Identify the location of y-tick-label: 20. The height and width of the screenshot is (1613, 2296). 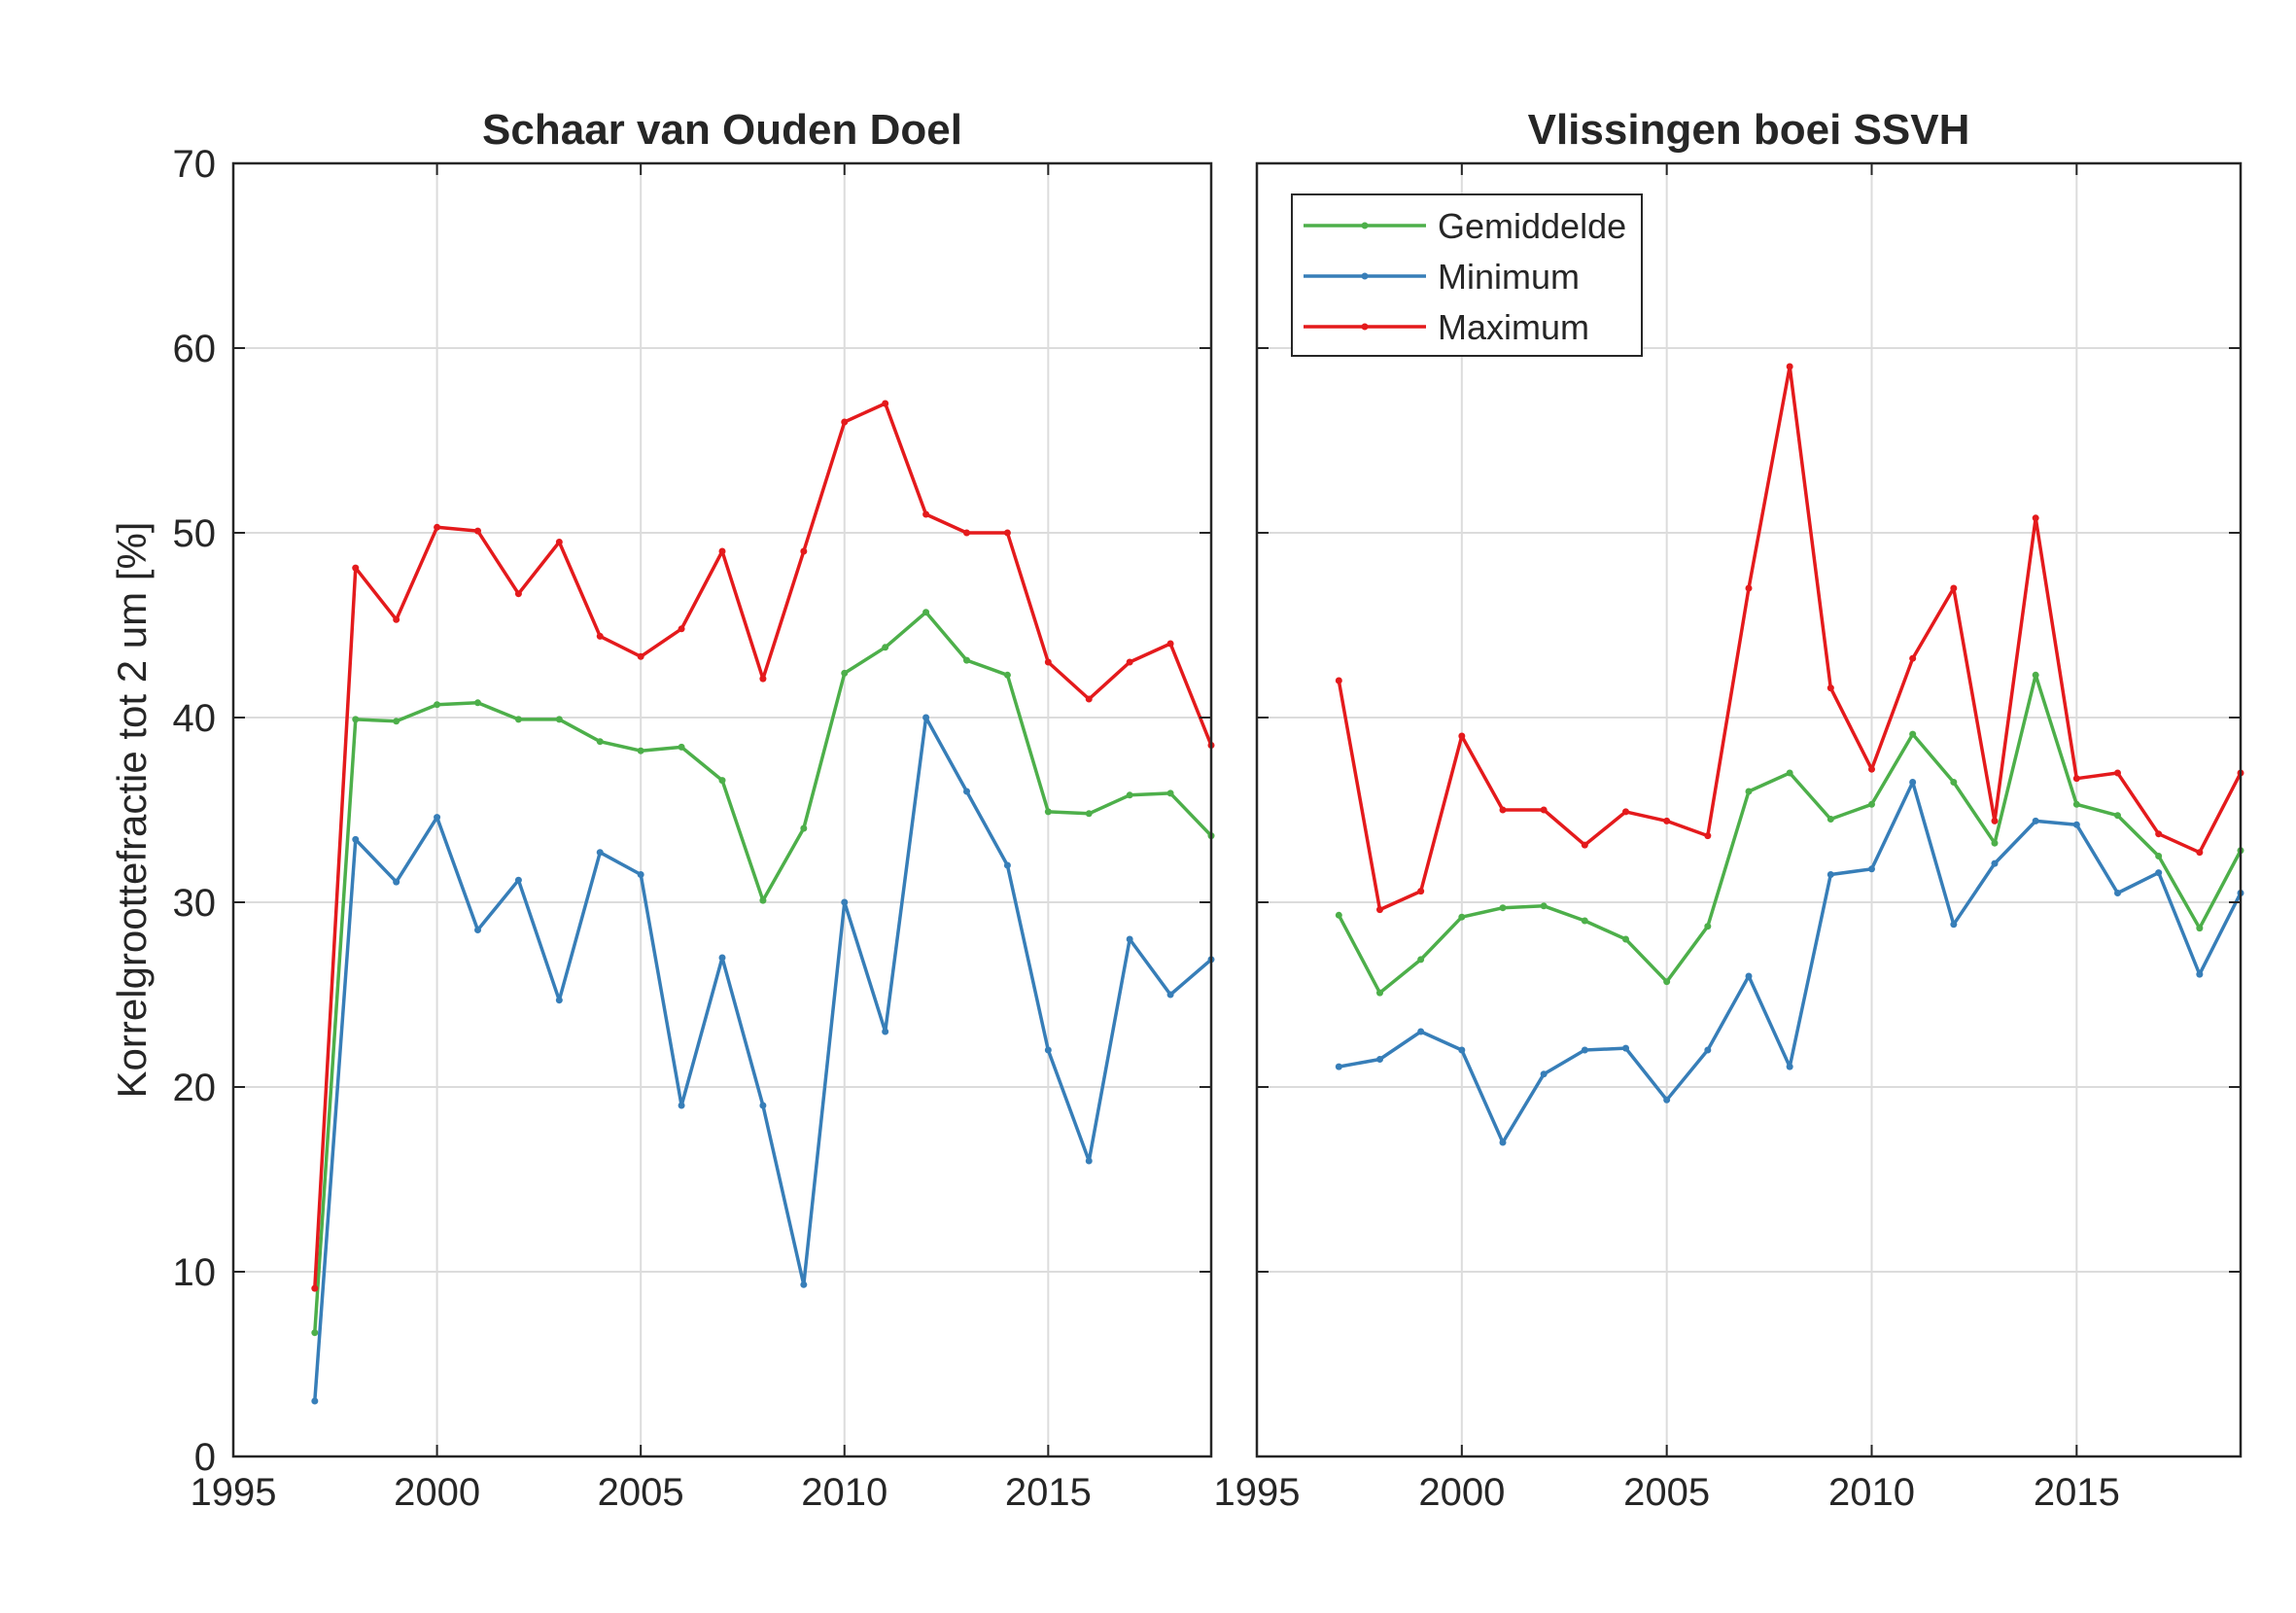
(195, 1088).